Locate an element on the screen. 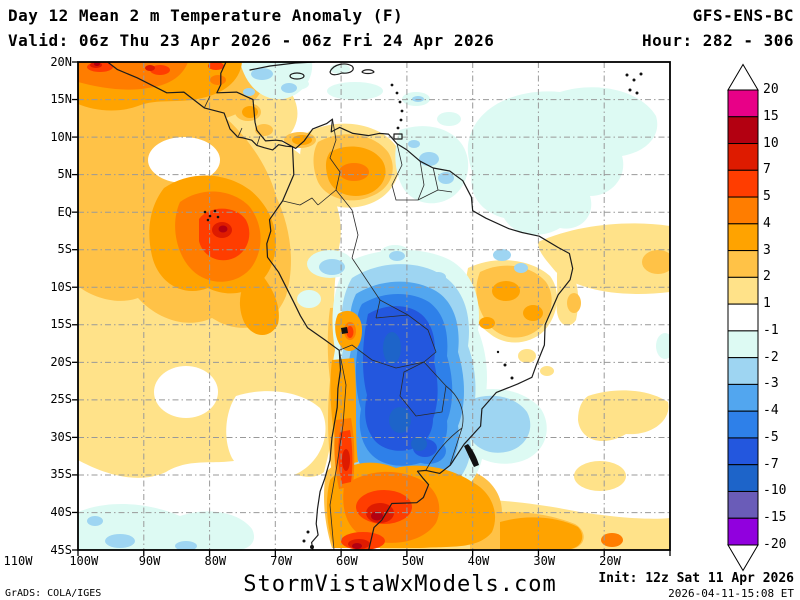  init-time: Init: 12z Sat 11 Apr 2026 is located at coordinates (696, 578).